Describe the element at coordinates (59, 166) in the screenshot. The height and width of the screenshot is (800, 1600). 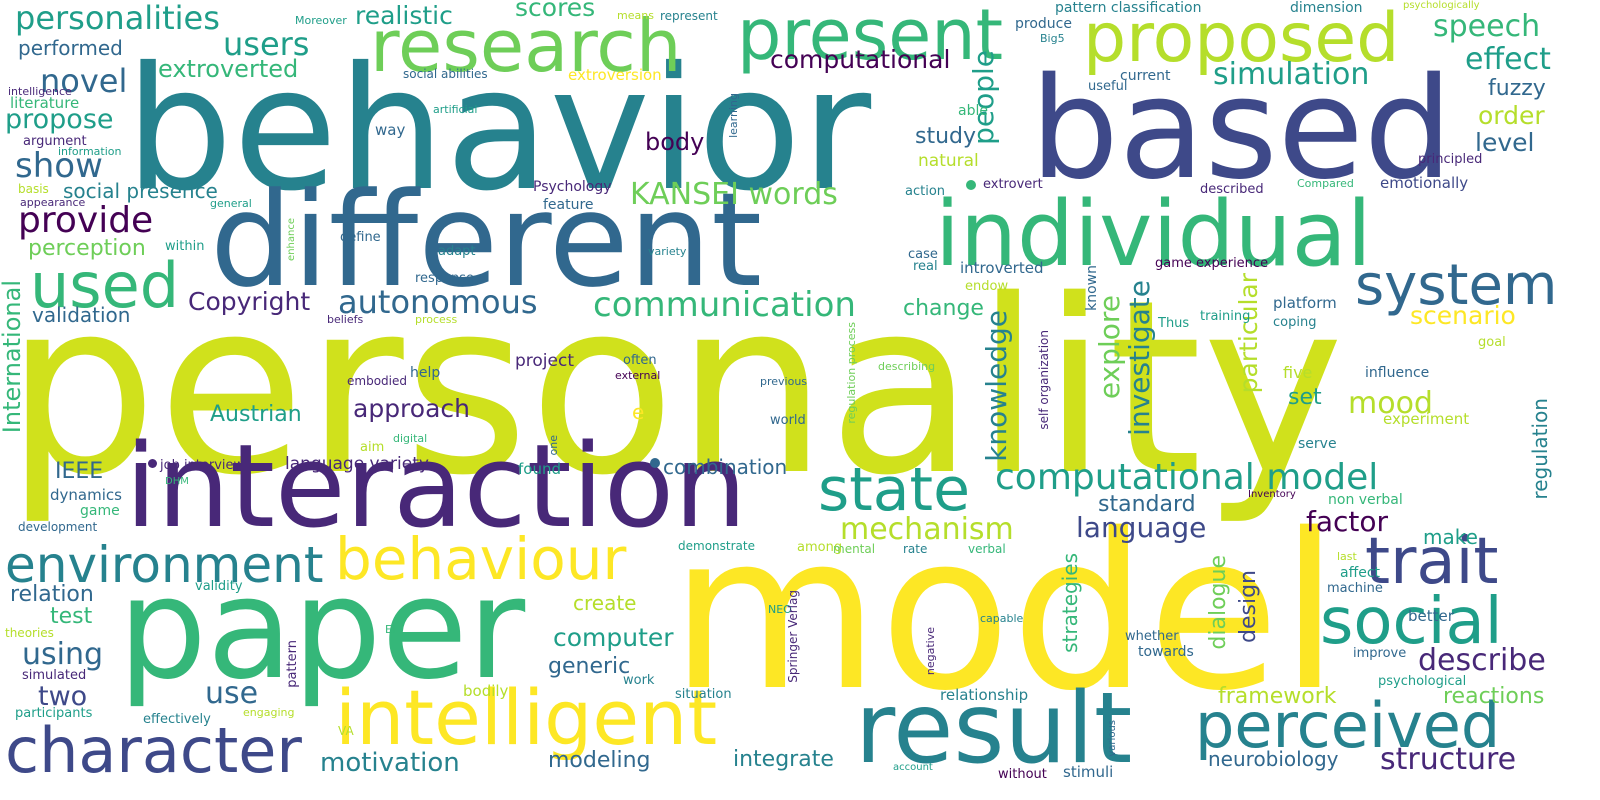
I see `word-show: show` at that location.